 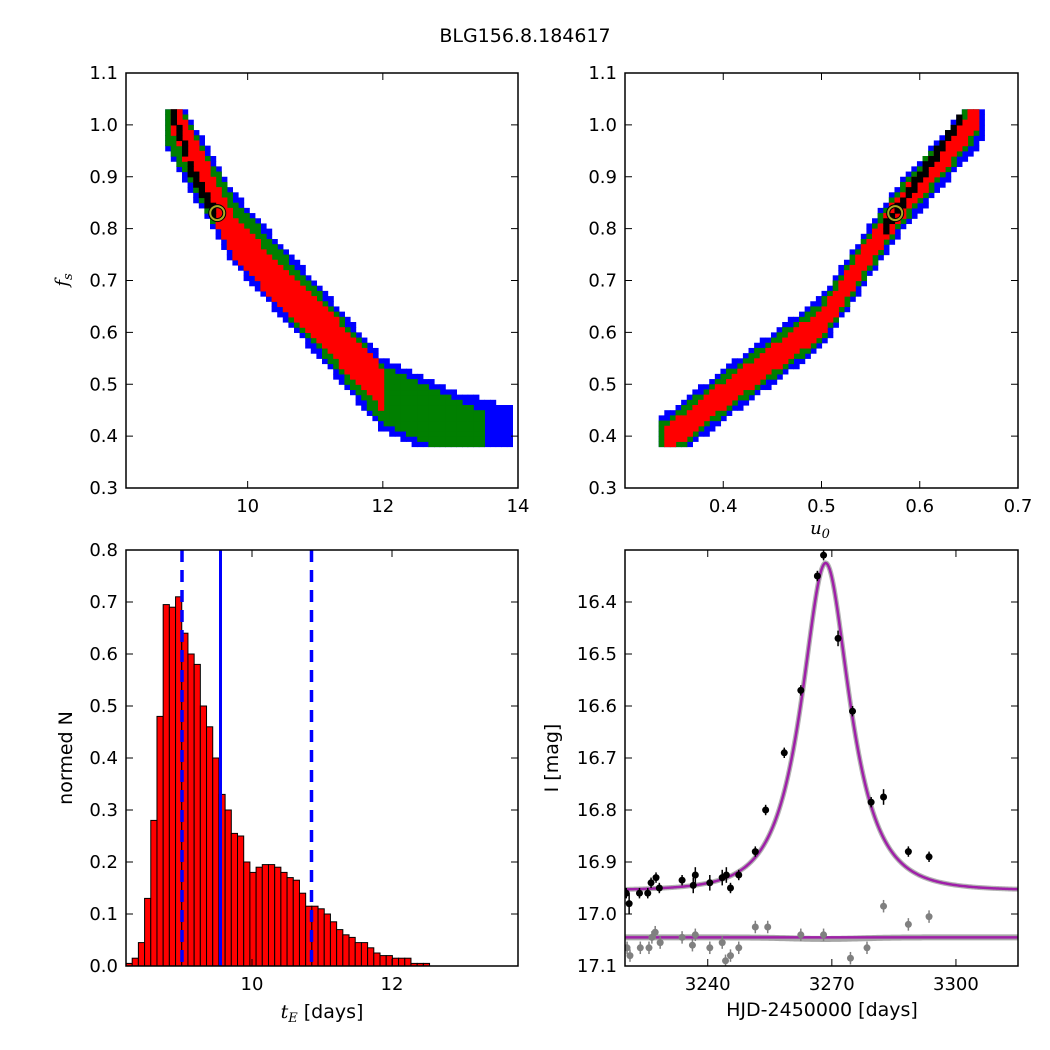 What do you see at coordinates (722, 943) in the screenshot?
I see `residual-point` at bounding box center [722, 943].